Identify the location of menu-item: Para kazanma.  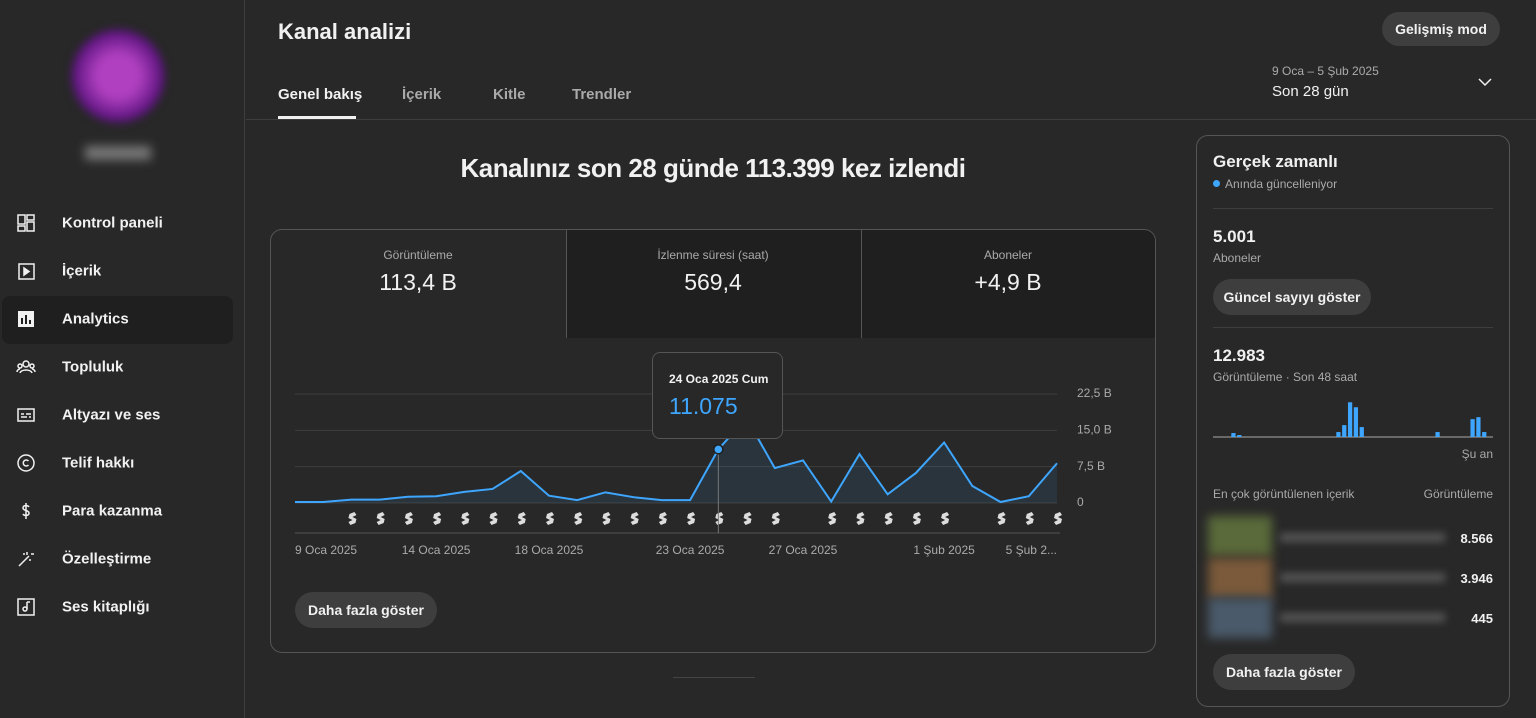
(112, 511).